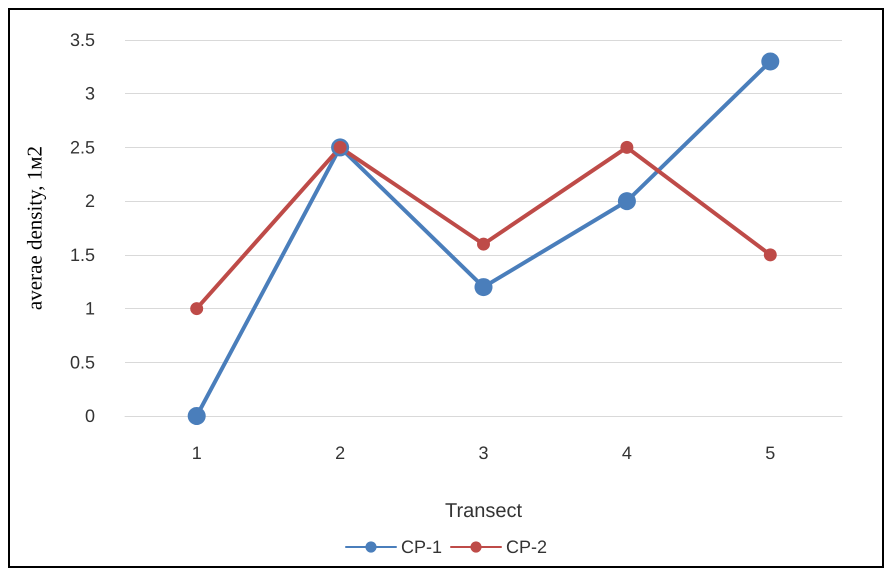  What do you see at coordinates (89, 201) in the screenshot?
I see `y-tick-label: 2` at bounding box center [89, 201].